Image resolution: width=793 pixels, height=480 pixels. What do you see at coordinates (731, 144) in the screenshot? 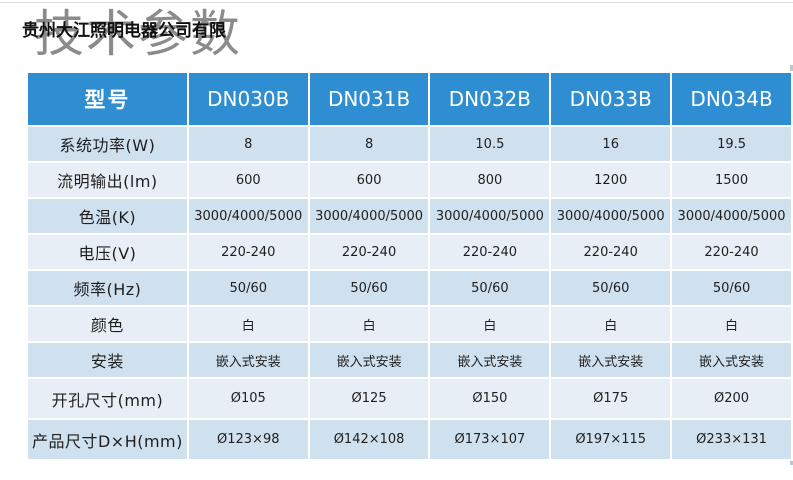
I see `table-cell: 19.5` at bounding box center [731, 144].